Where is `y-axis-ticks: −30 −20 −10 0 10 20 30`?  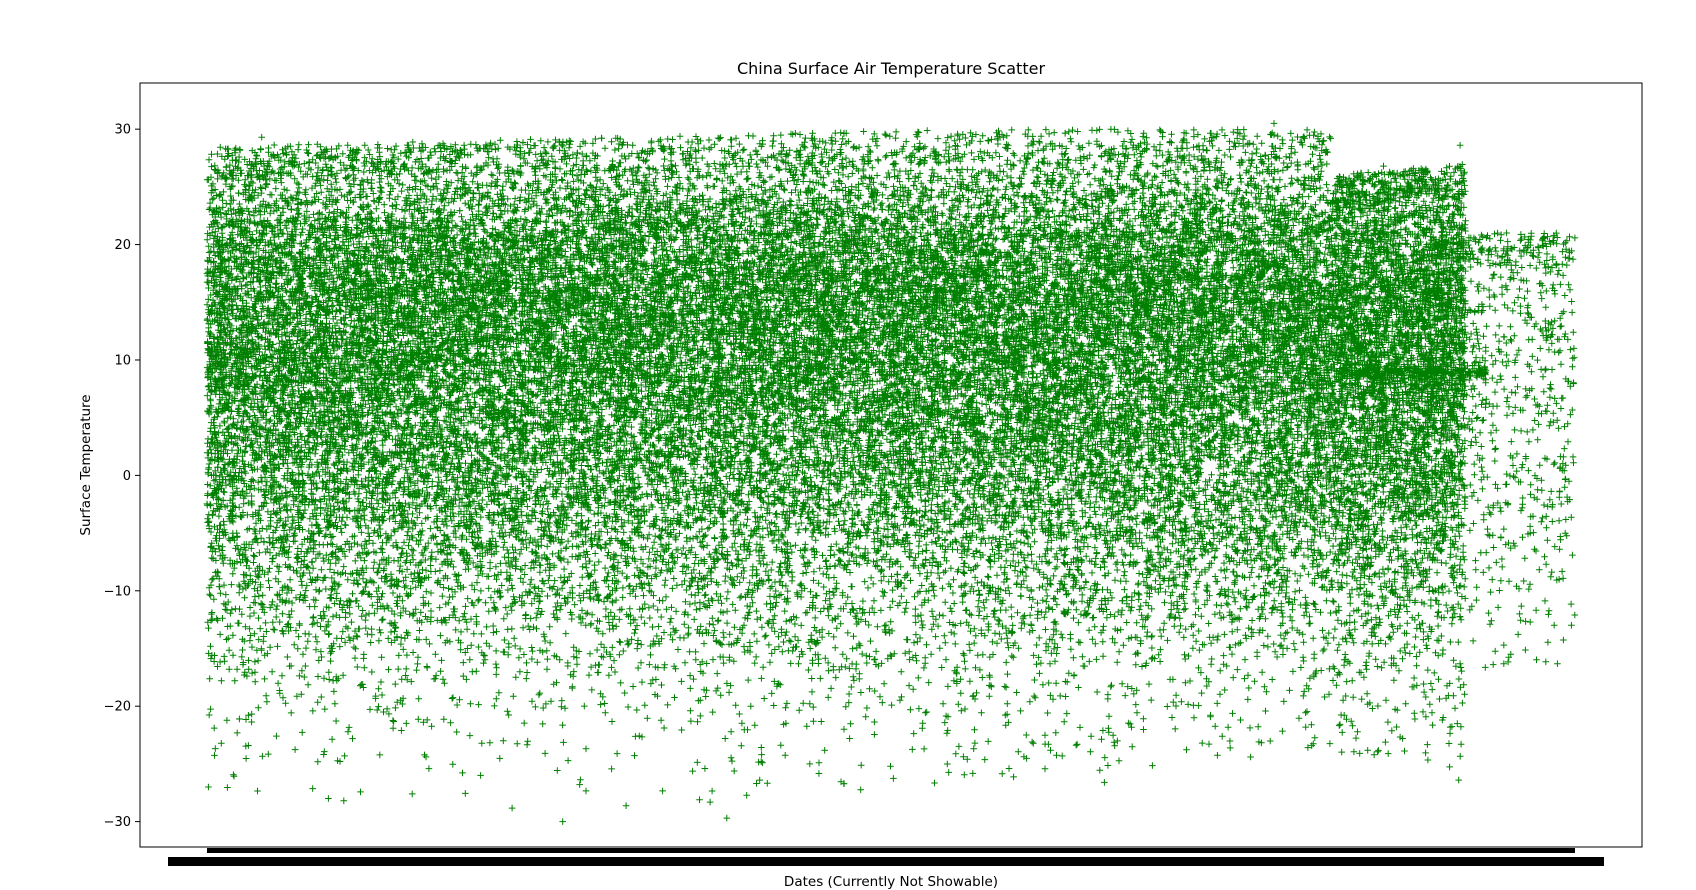
y-axis-ticks: −30 −20 −10 0 10 20 30 is located at coordinates (122, 476).